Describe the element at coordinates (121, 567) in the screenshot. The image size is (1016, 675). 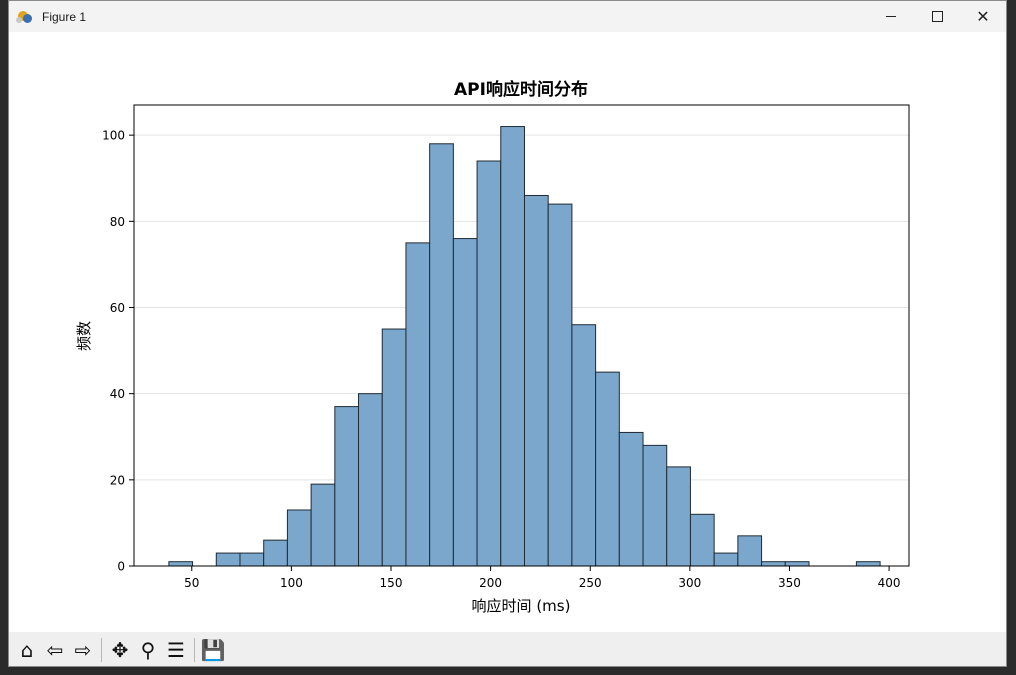
I see `y-tick-label: 0` at that location.